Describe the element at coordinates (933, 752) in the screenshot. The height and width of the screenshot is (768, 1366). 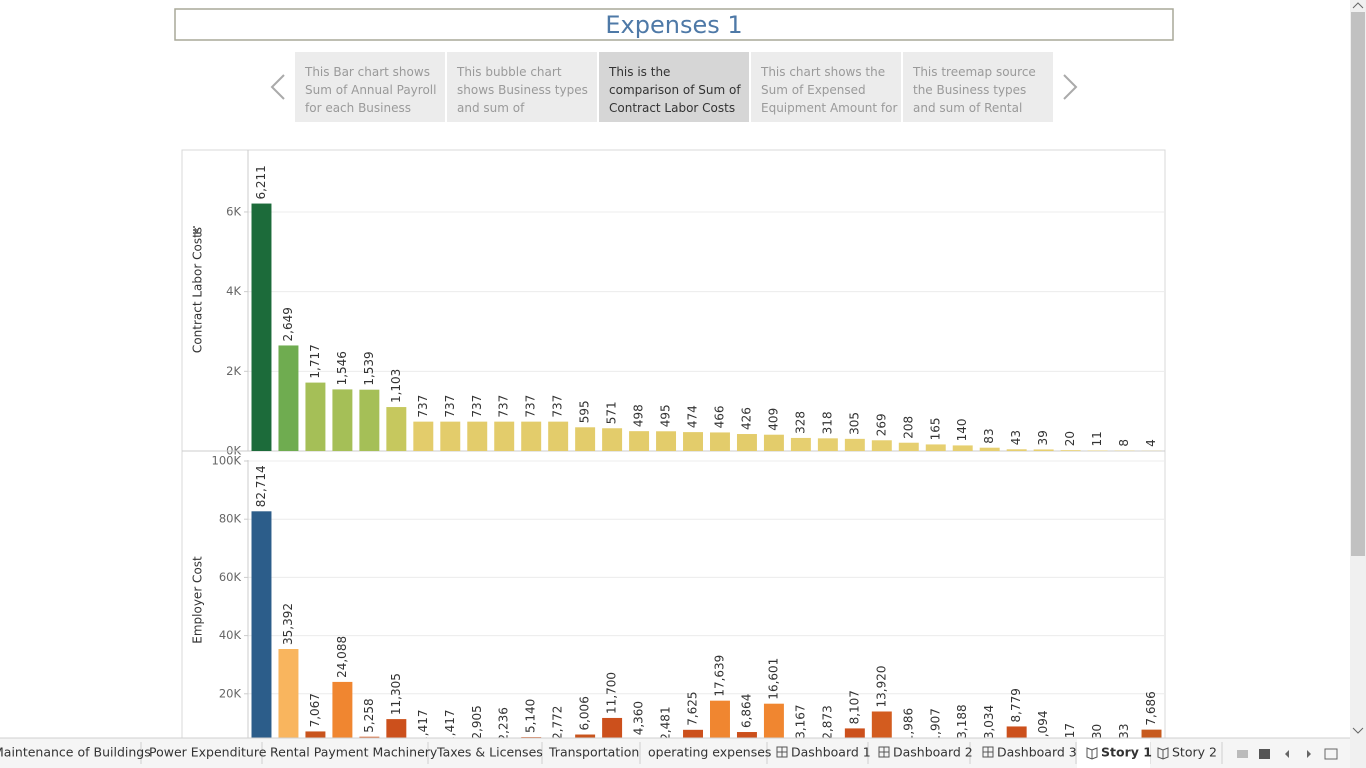
I see `sheet-tab: Dashboard 2` at that location.